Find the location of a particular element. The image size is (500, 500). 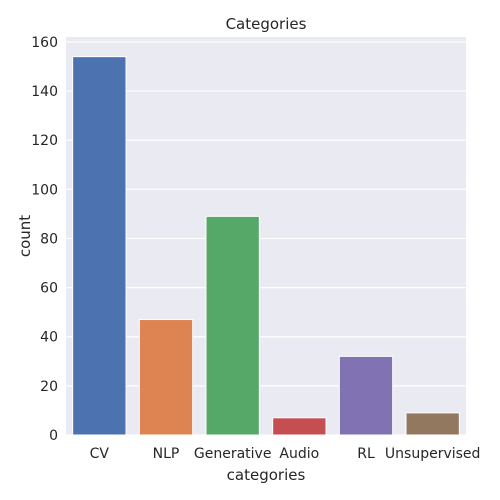

y-tick-label: 140 is located at coordinates (44, 92).